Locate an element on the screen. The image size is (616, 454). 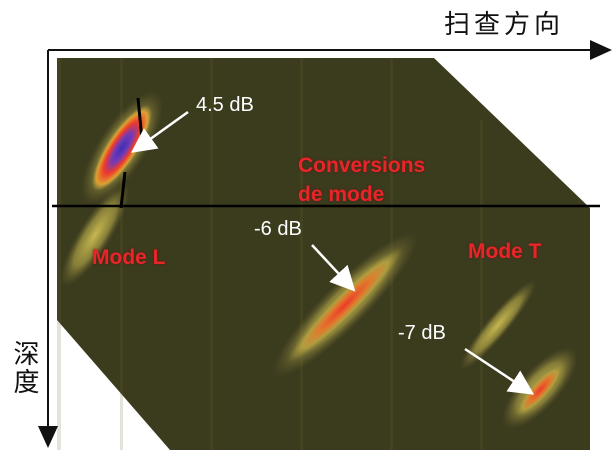
depth-label: 深度 is located at coordinates (24, 368).